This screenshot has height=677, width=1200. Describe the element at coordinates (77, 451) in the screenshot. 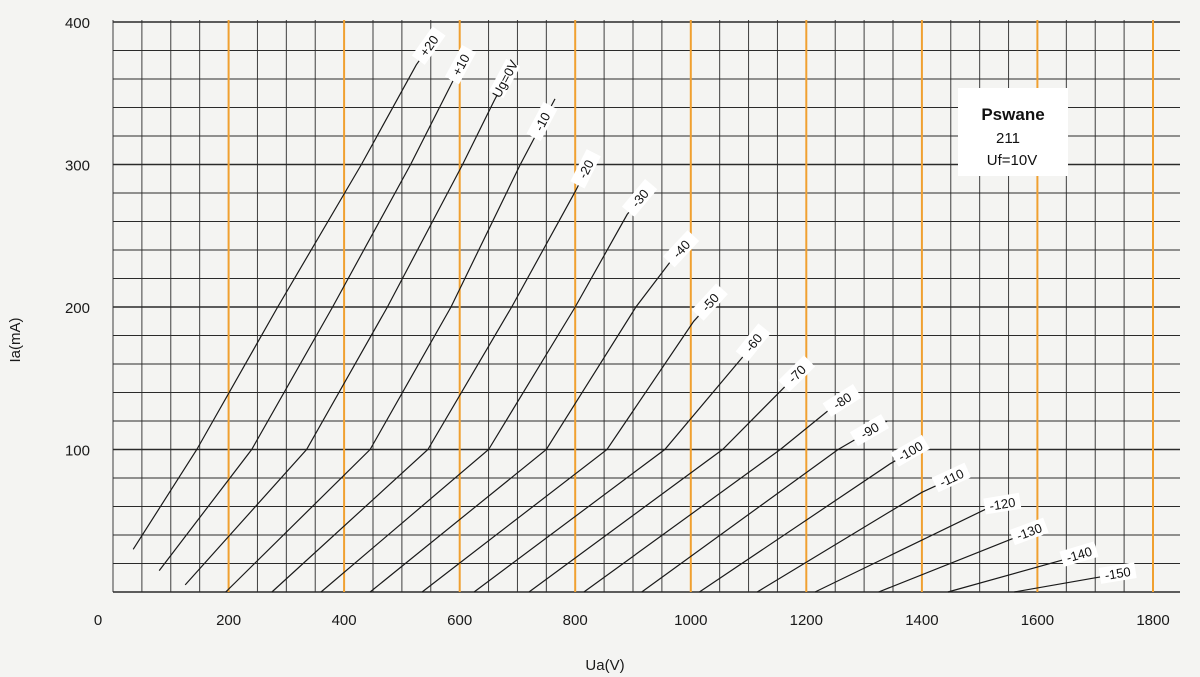

I see `y-tick-label: 100` at that location.